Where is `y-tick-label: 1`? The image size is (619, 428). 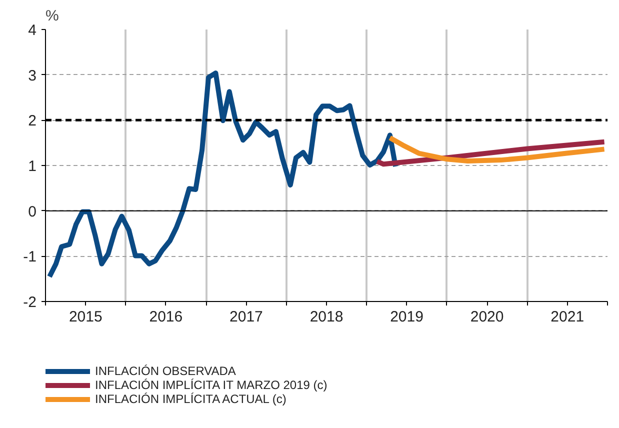 y-tick-label: 1 is located at coordinates (32, 166).